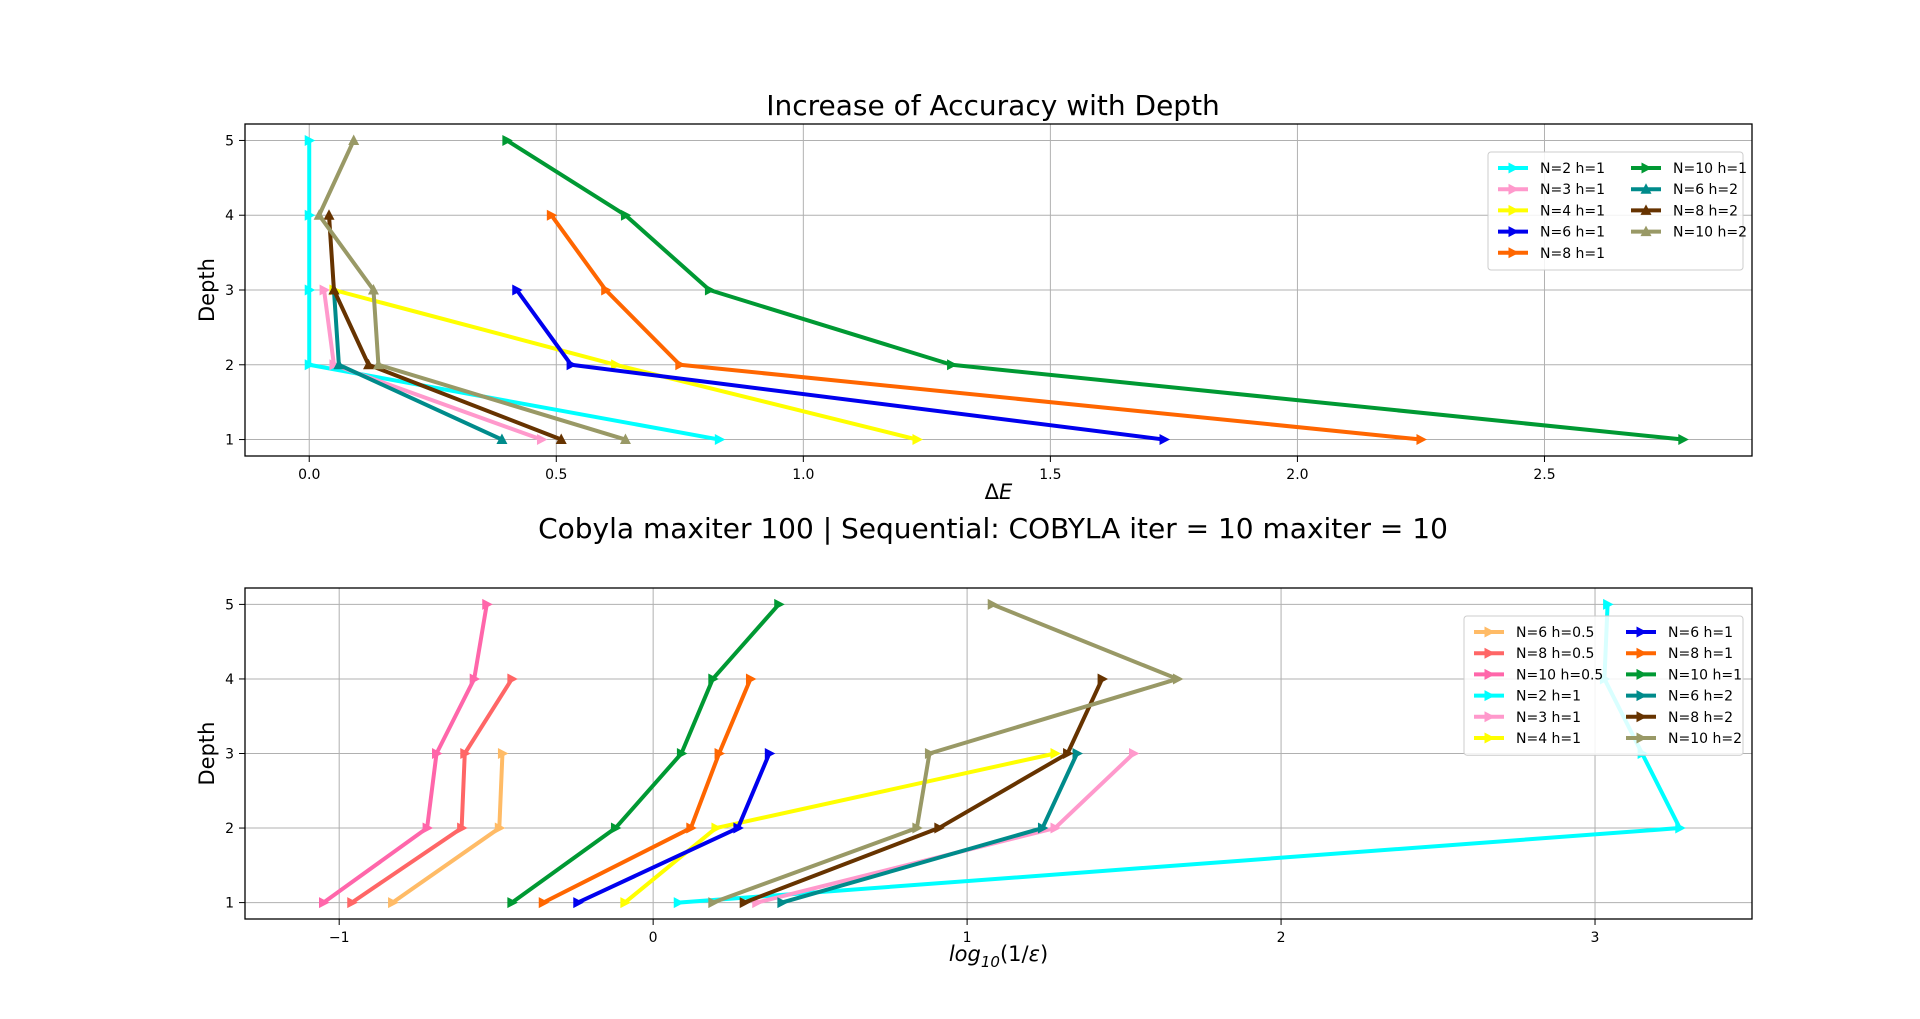 Image resolution: width=1920 pixels, height=1019 pixels. What do you see at coordinates (1700, 633) in the screenshot?
I see `legend-label: N=6 h=1` at bounding box center [1700, 633].